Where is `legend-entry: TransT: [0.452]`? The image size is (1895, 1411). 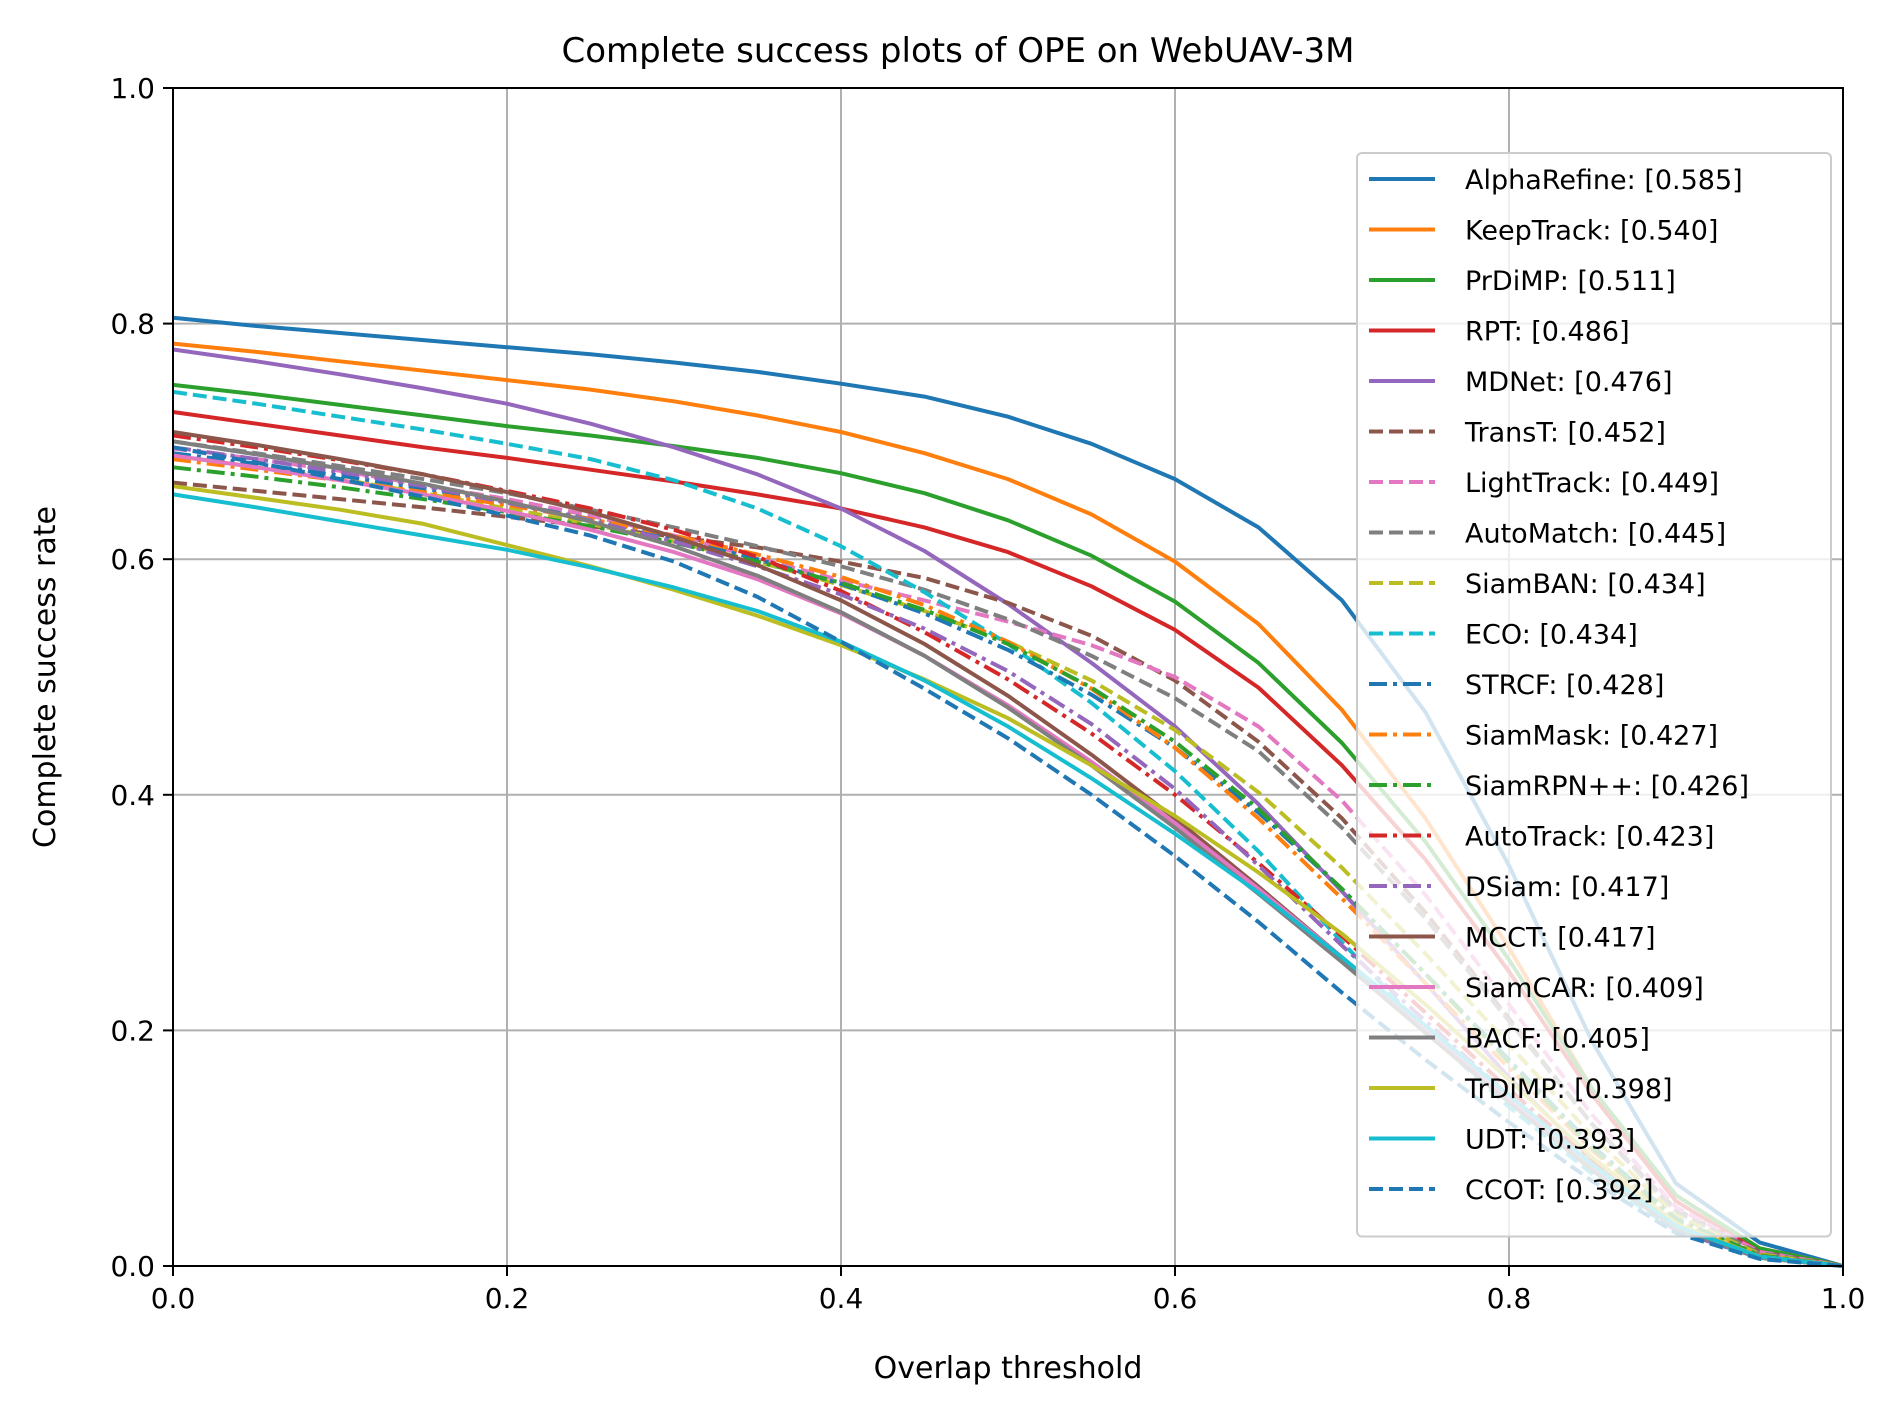 legend-entry: TransT: [0.452] is located at coordinates (1565, 433).